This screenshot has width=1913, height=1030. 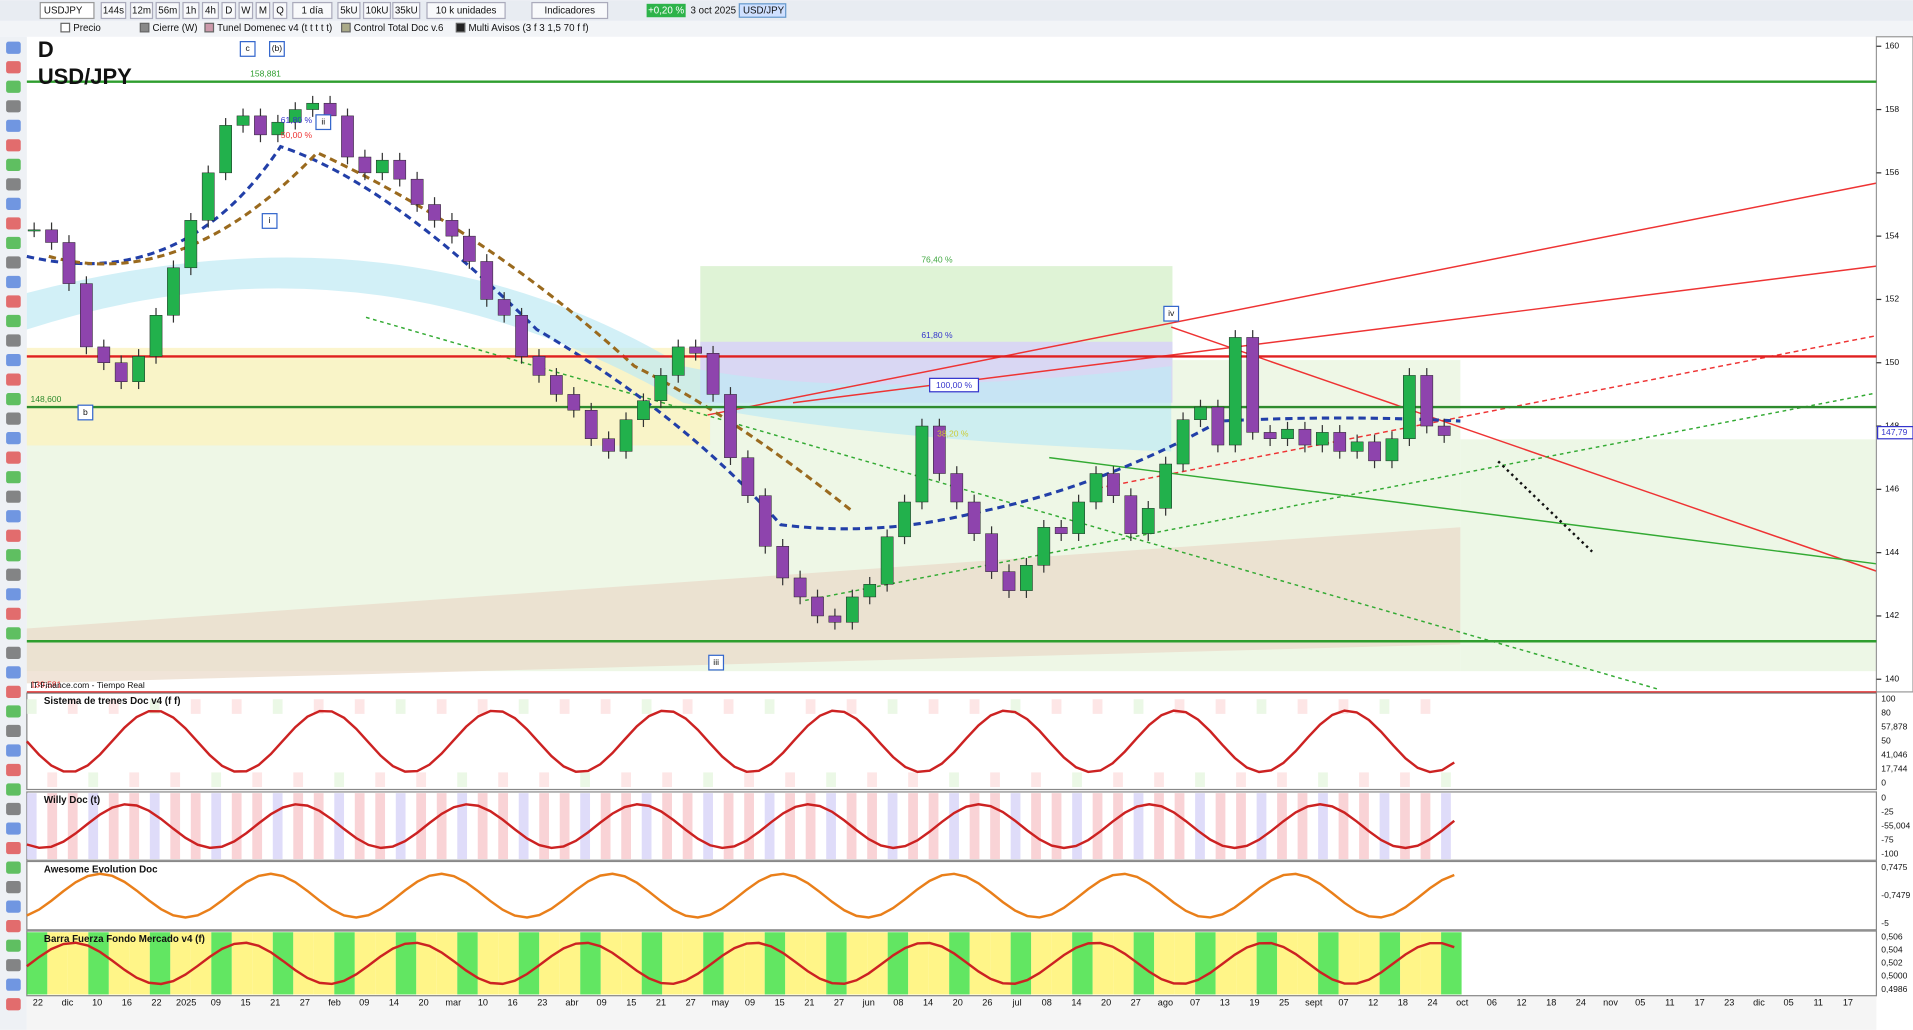 I want to click on toolbar-button-label: Indicadores, so click(x=570, y=11).